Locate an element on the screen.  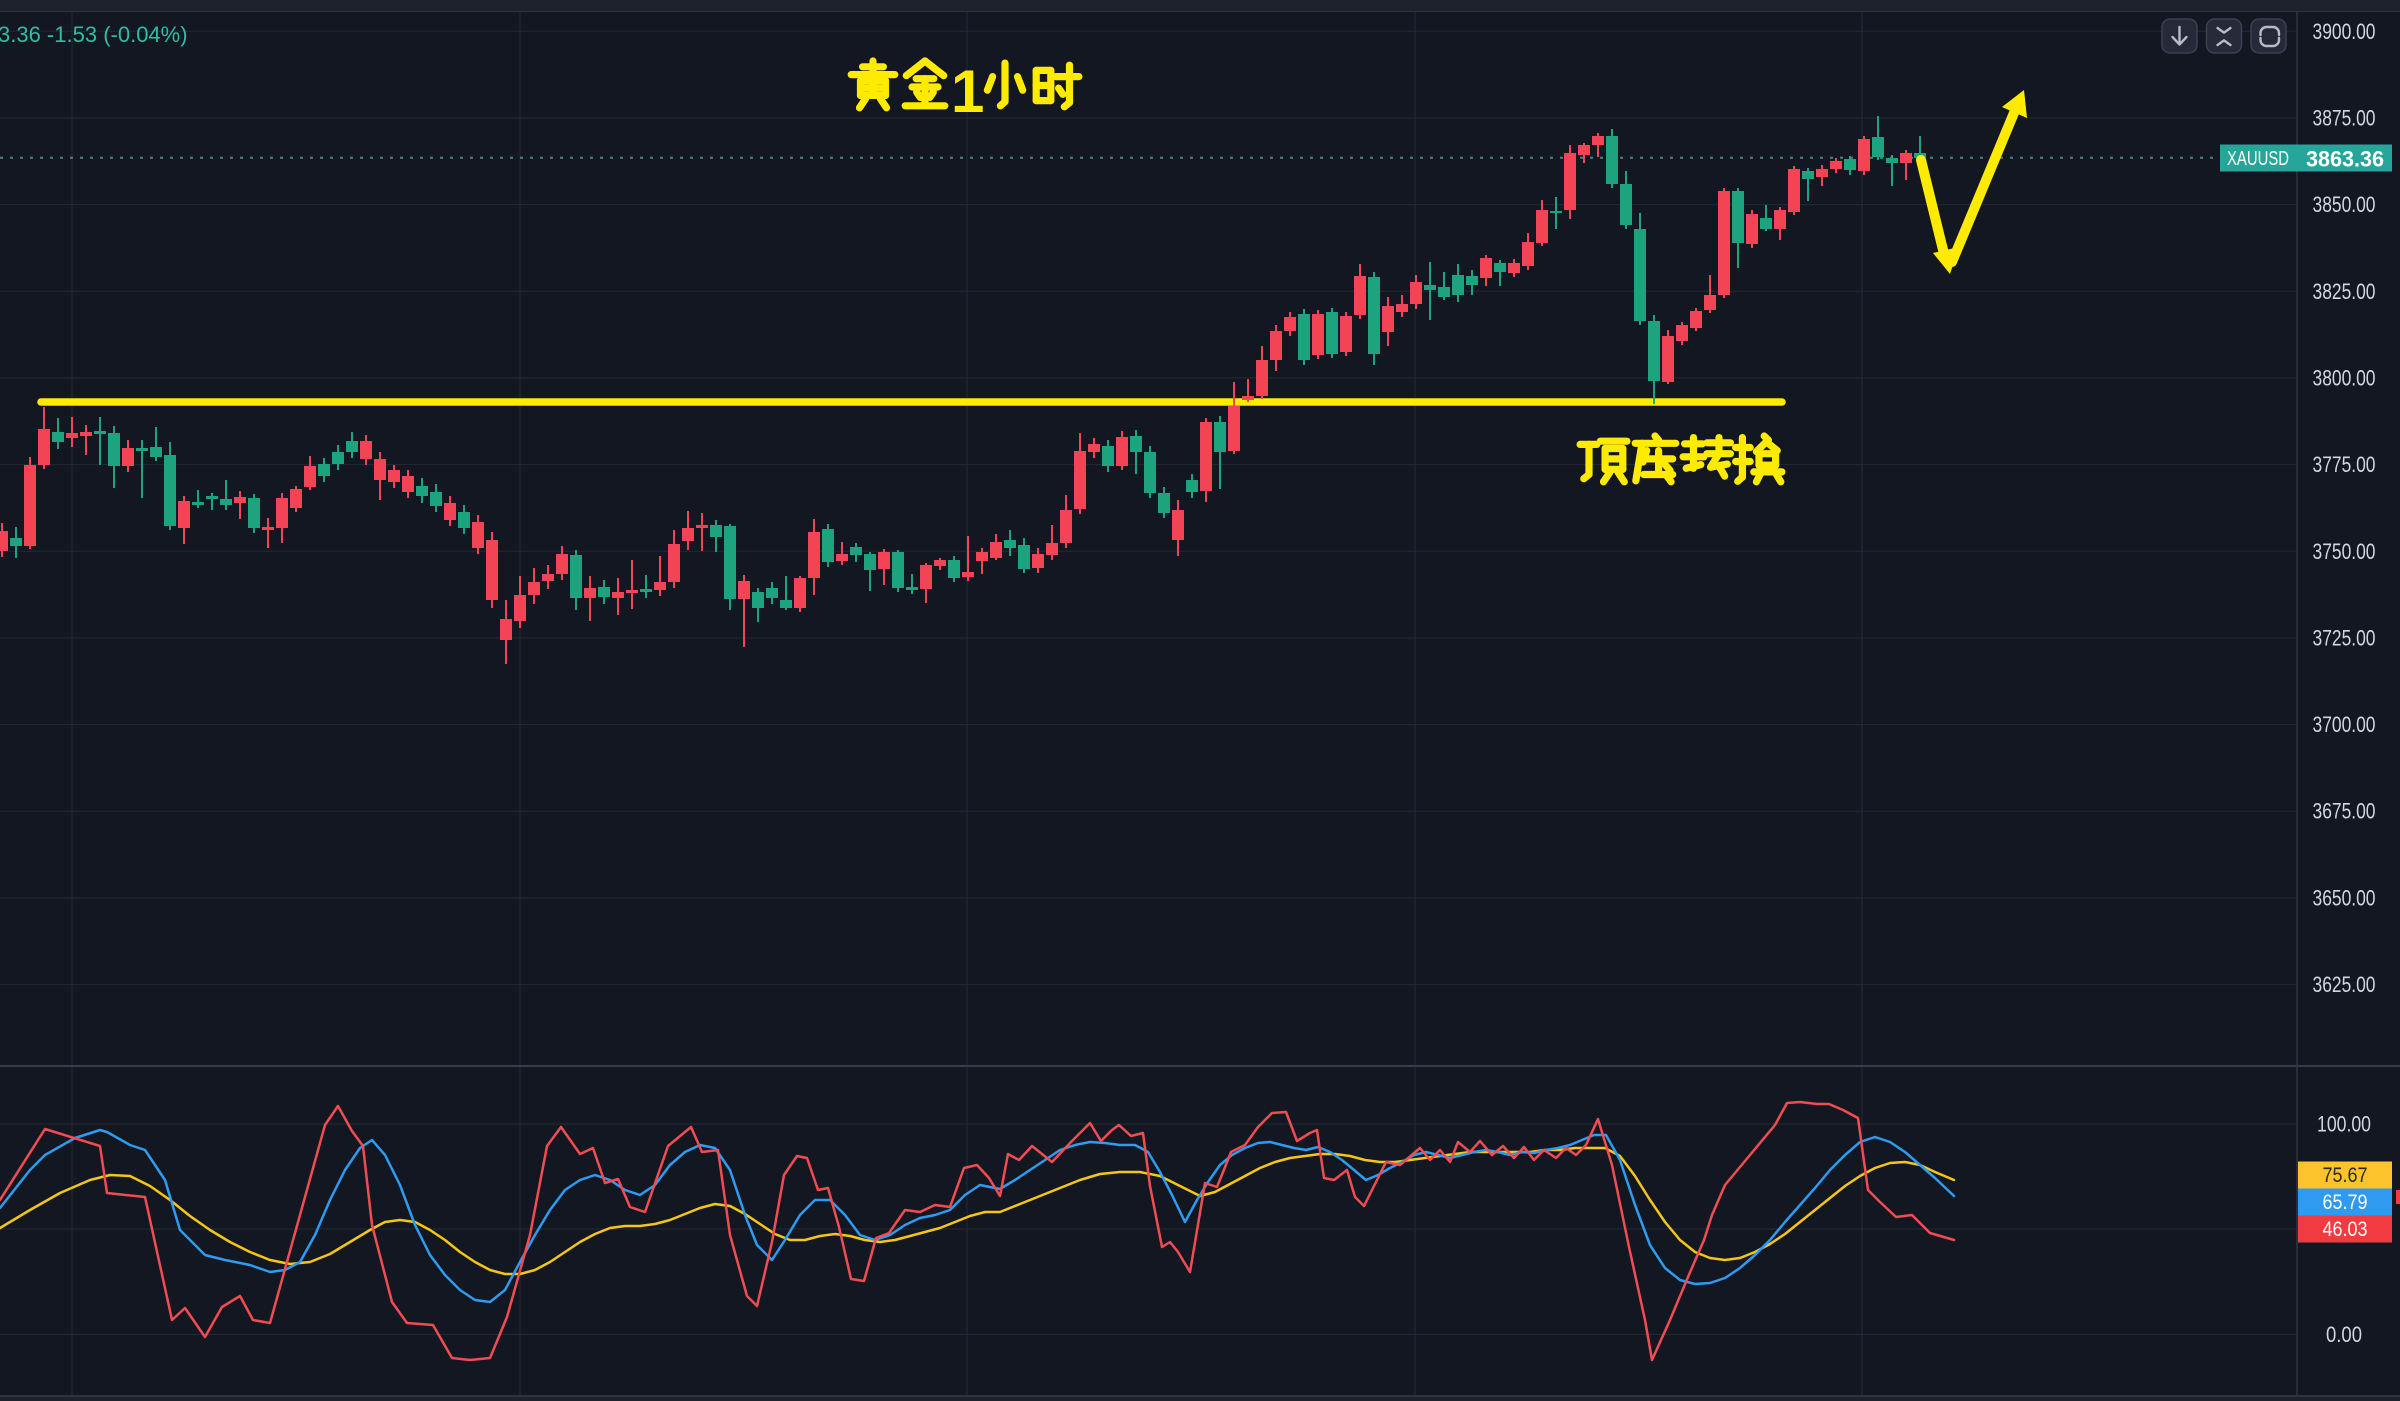
svg-text: 3863.36 is located at coordinates (2345, 159).